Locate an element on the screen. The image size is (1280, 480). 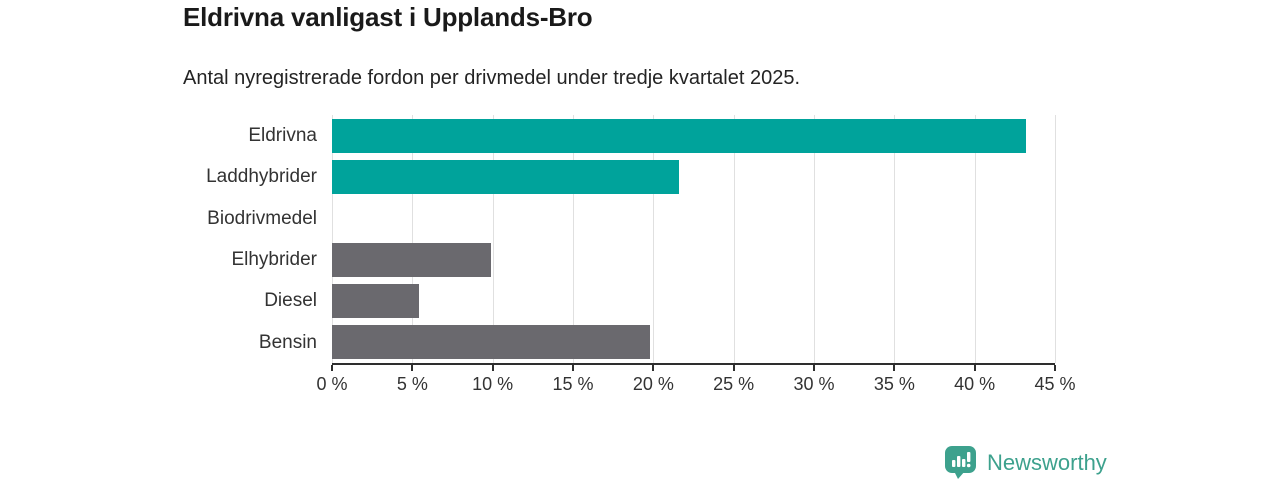
category-label-bensin: Bensin is located at coordinates (287, 342).